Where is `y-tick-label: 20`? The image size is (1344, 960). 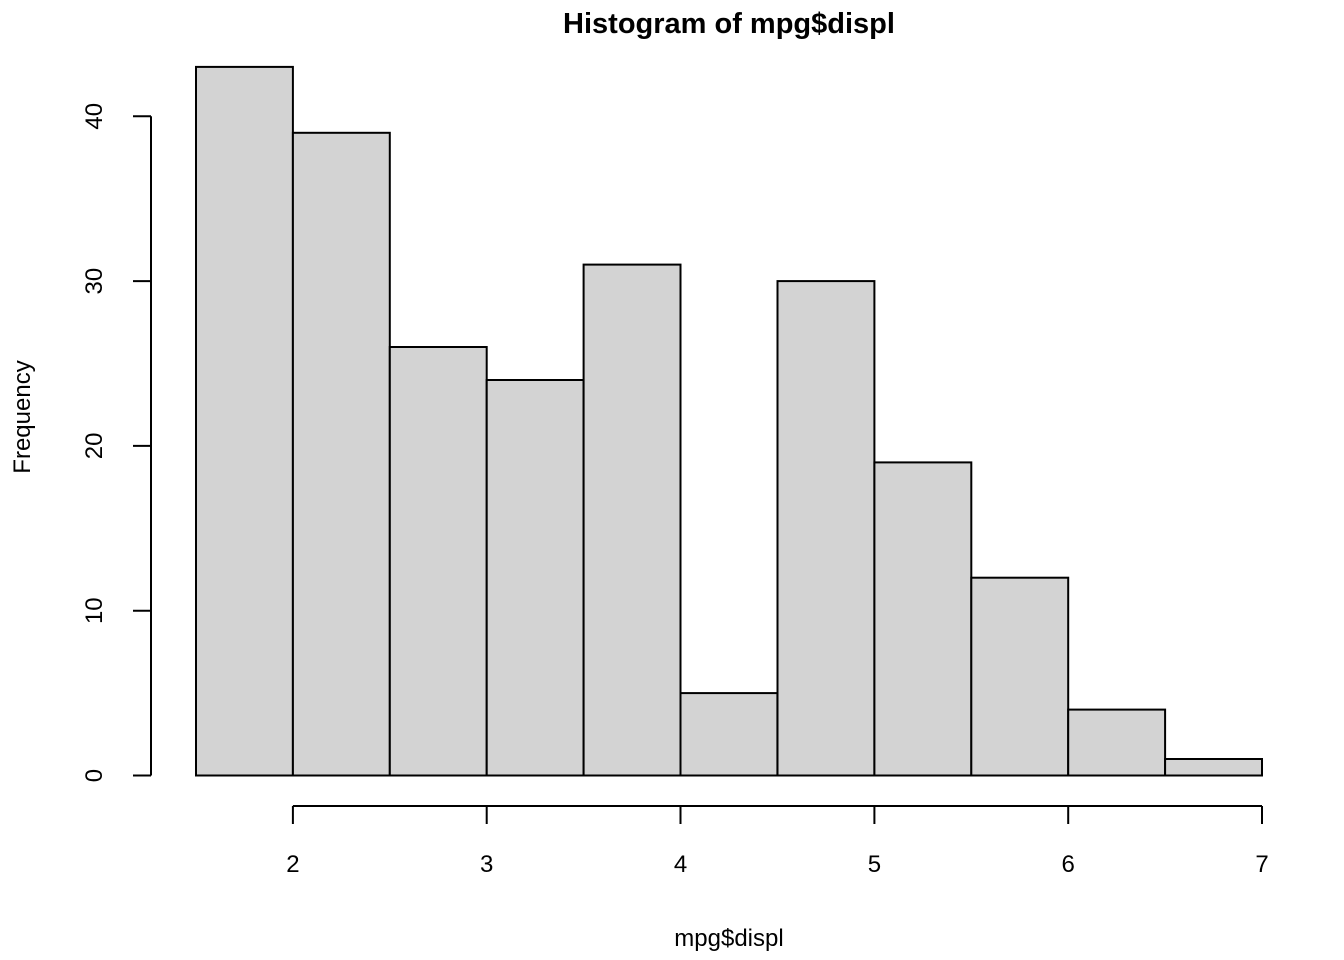 y-tick-label: 20 is located at coordinates (94, 446).